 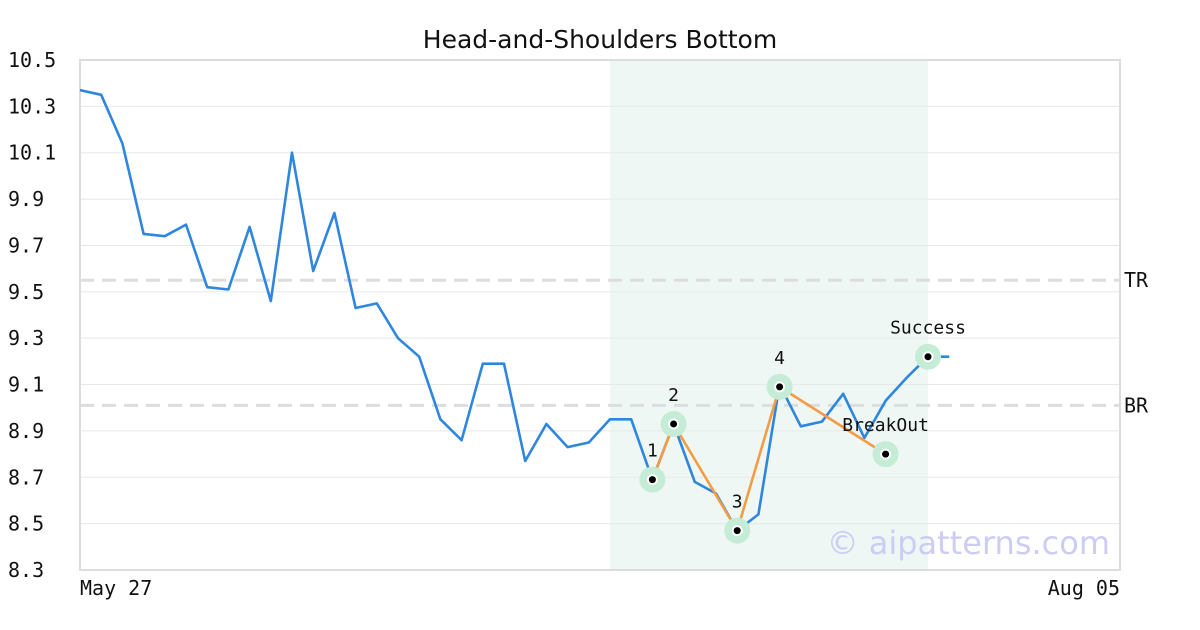 I want to click on pattern-point-label: Success, so click(x=928, y=328).